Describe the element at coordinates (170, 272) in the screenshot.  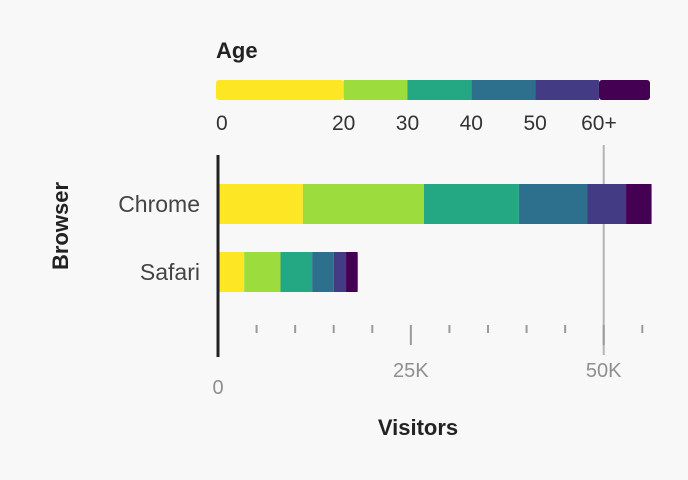
I see `category-label-safari: Safari` at that location.